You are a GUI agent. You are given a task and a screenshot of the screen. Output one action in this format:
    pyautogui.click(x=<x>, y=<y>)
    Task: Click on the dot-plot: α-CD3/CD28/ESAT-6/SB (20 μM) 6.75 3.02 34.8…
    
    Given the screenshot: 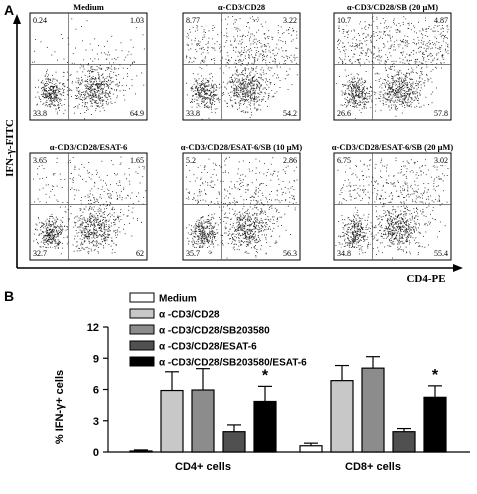 What is the action you would take?
    pyautogui.click(x=393, y=201)
    